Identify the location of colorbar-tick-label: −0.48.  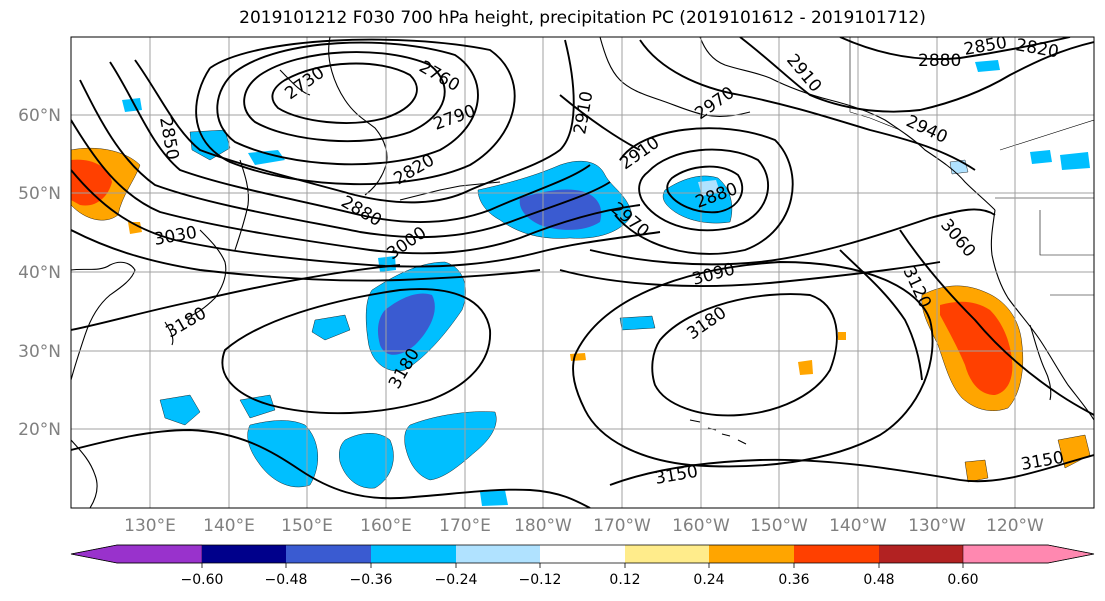
(286, 580).